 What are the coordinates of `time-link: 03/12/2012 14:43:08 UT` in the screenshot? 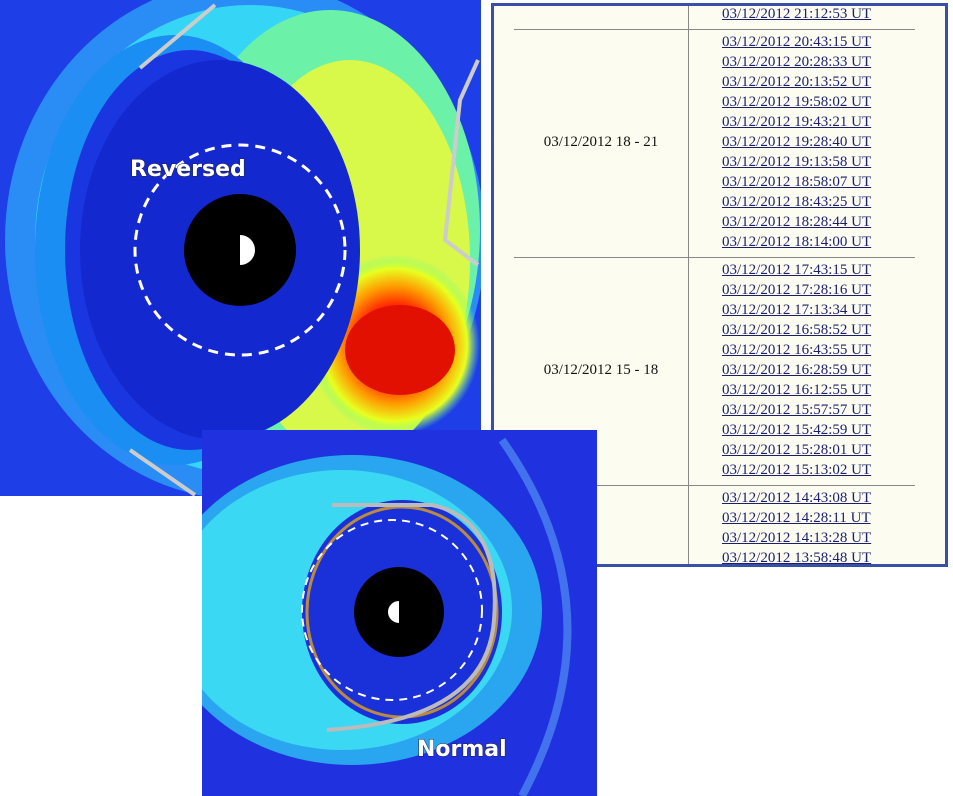 It's located at (797, 498).